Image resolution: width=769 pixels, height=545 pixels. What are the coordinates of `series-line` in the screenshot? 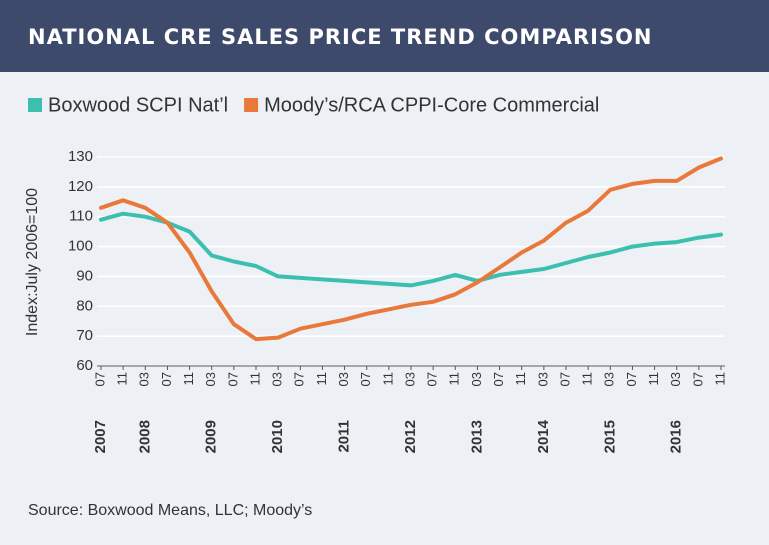 It's located at (411, 249).